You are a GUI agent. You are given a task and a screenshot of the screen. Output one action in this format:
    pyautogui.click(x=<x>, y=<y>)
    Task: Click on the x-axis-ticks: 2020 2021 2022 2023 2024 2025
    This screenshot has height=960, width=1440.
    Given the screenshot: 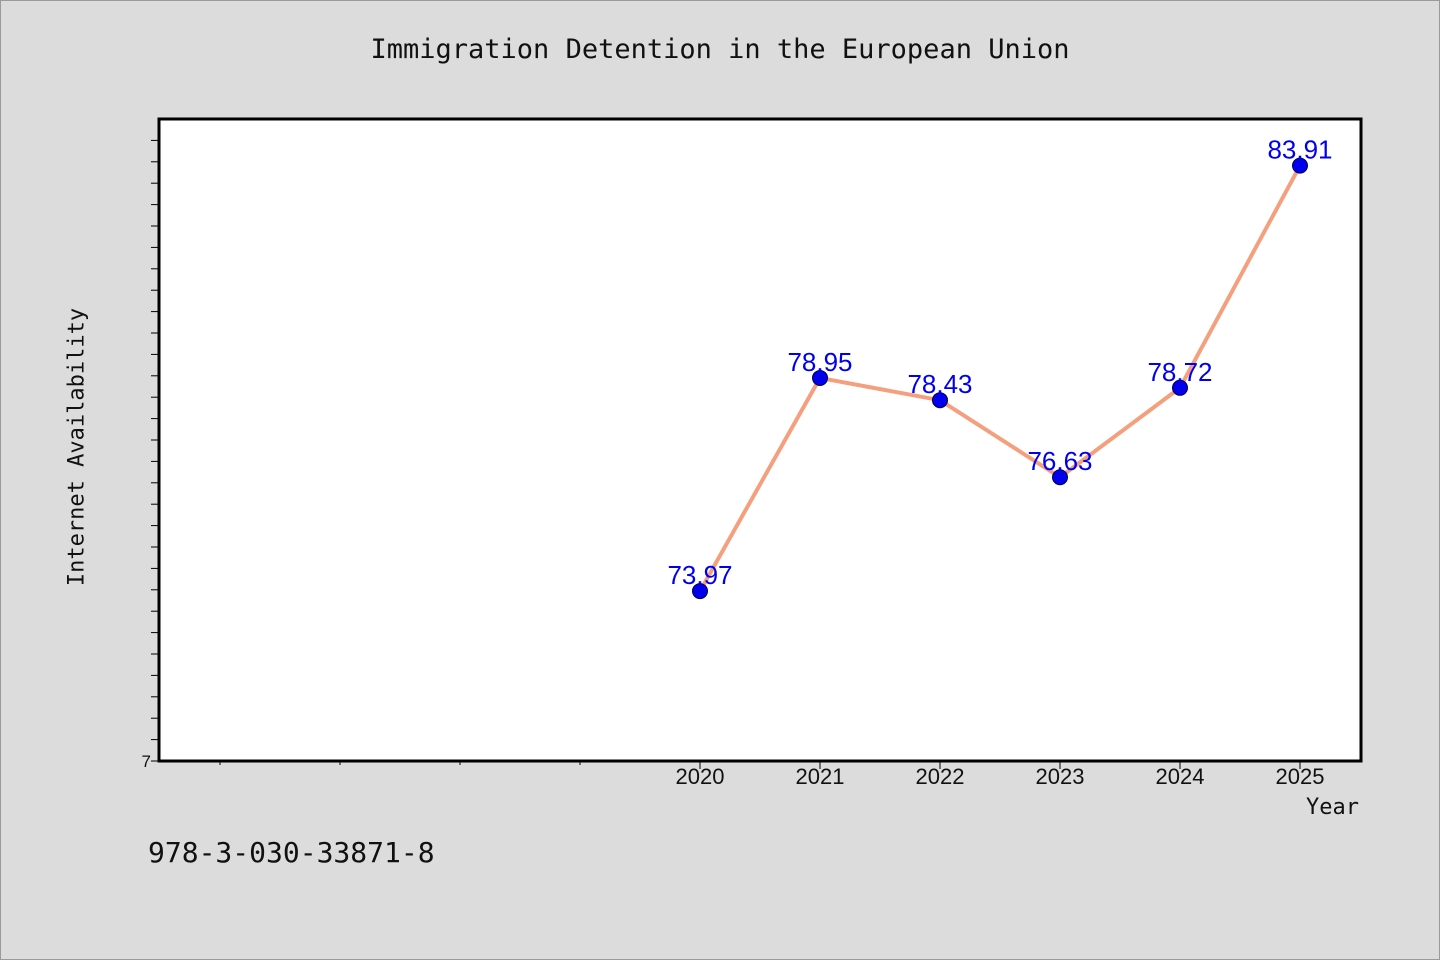 What is the action you would take?
    pyautogui.click(x=772, y=775)
    